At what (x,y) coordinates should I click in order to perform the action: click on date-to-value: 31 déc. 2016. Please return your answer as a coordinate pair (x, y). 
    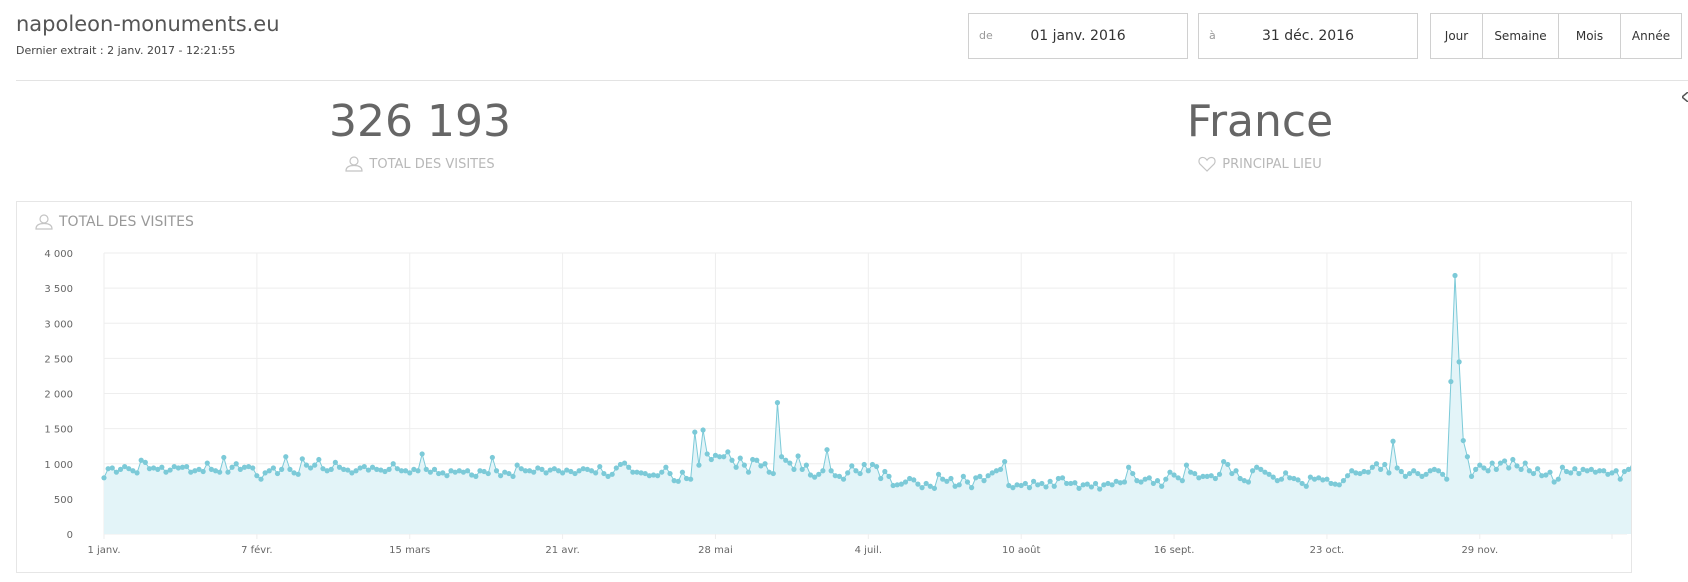
    Looking at the image, I should click on (1308, 36).